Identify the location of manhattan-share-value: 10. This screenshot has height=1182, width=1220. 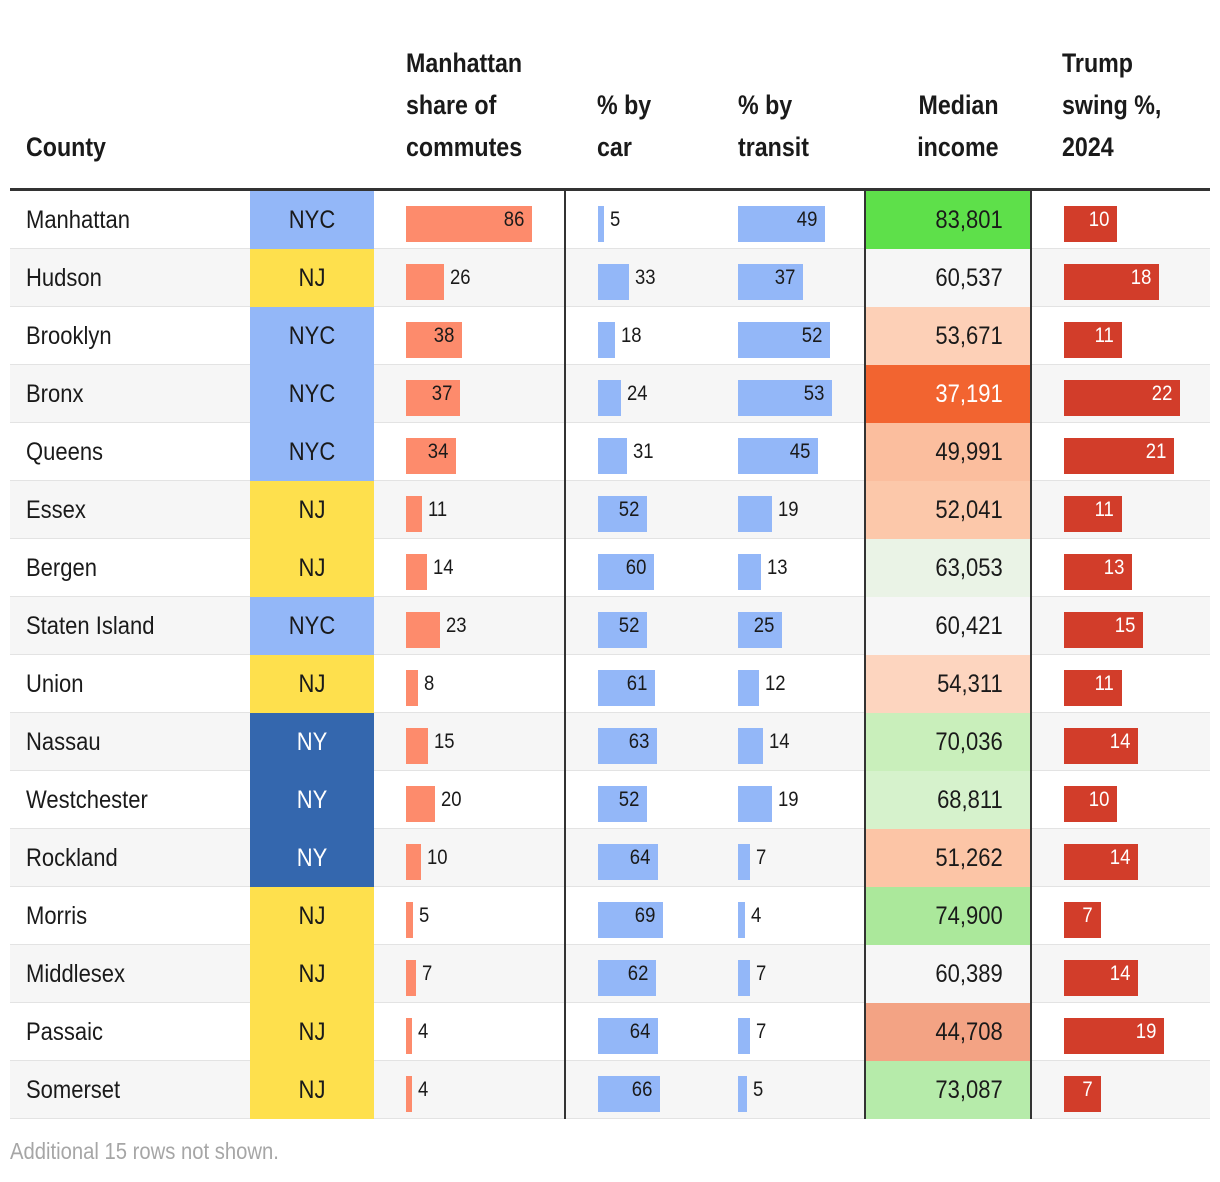
(437, 857).